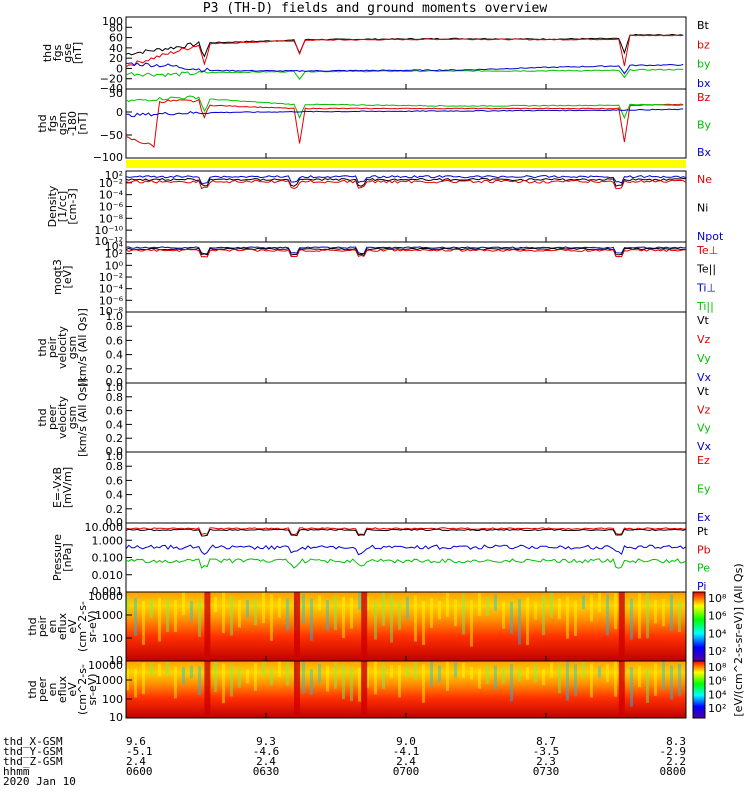 This screenshot has width=750, height=800. Describe the element at coordinates (704, 446) in the screenshot. I see `legend-entry: Vx` at that location.